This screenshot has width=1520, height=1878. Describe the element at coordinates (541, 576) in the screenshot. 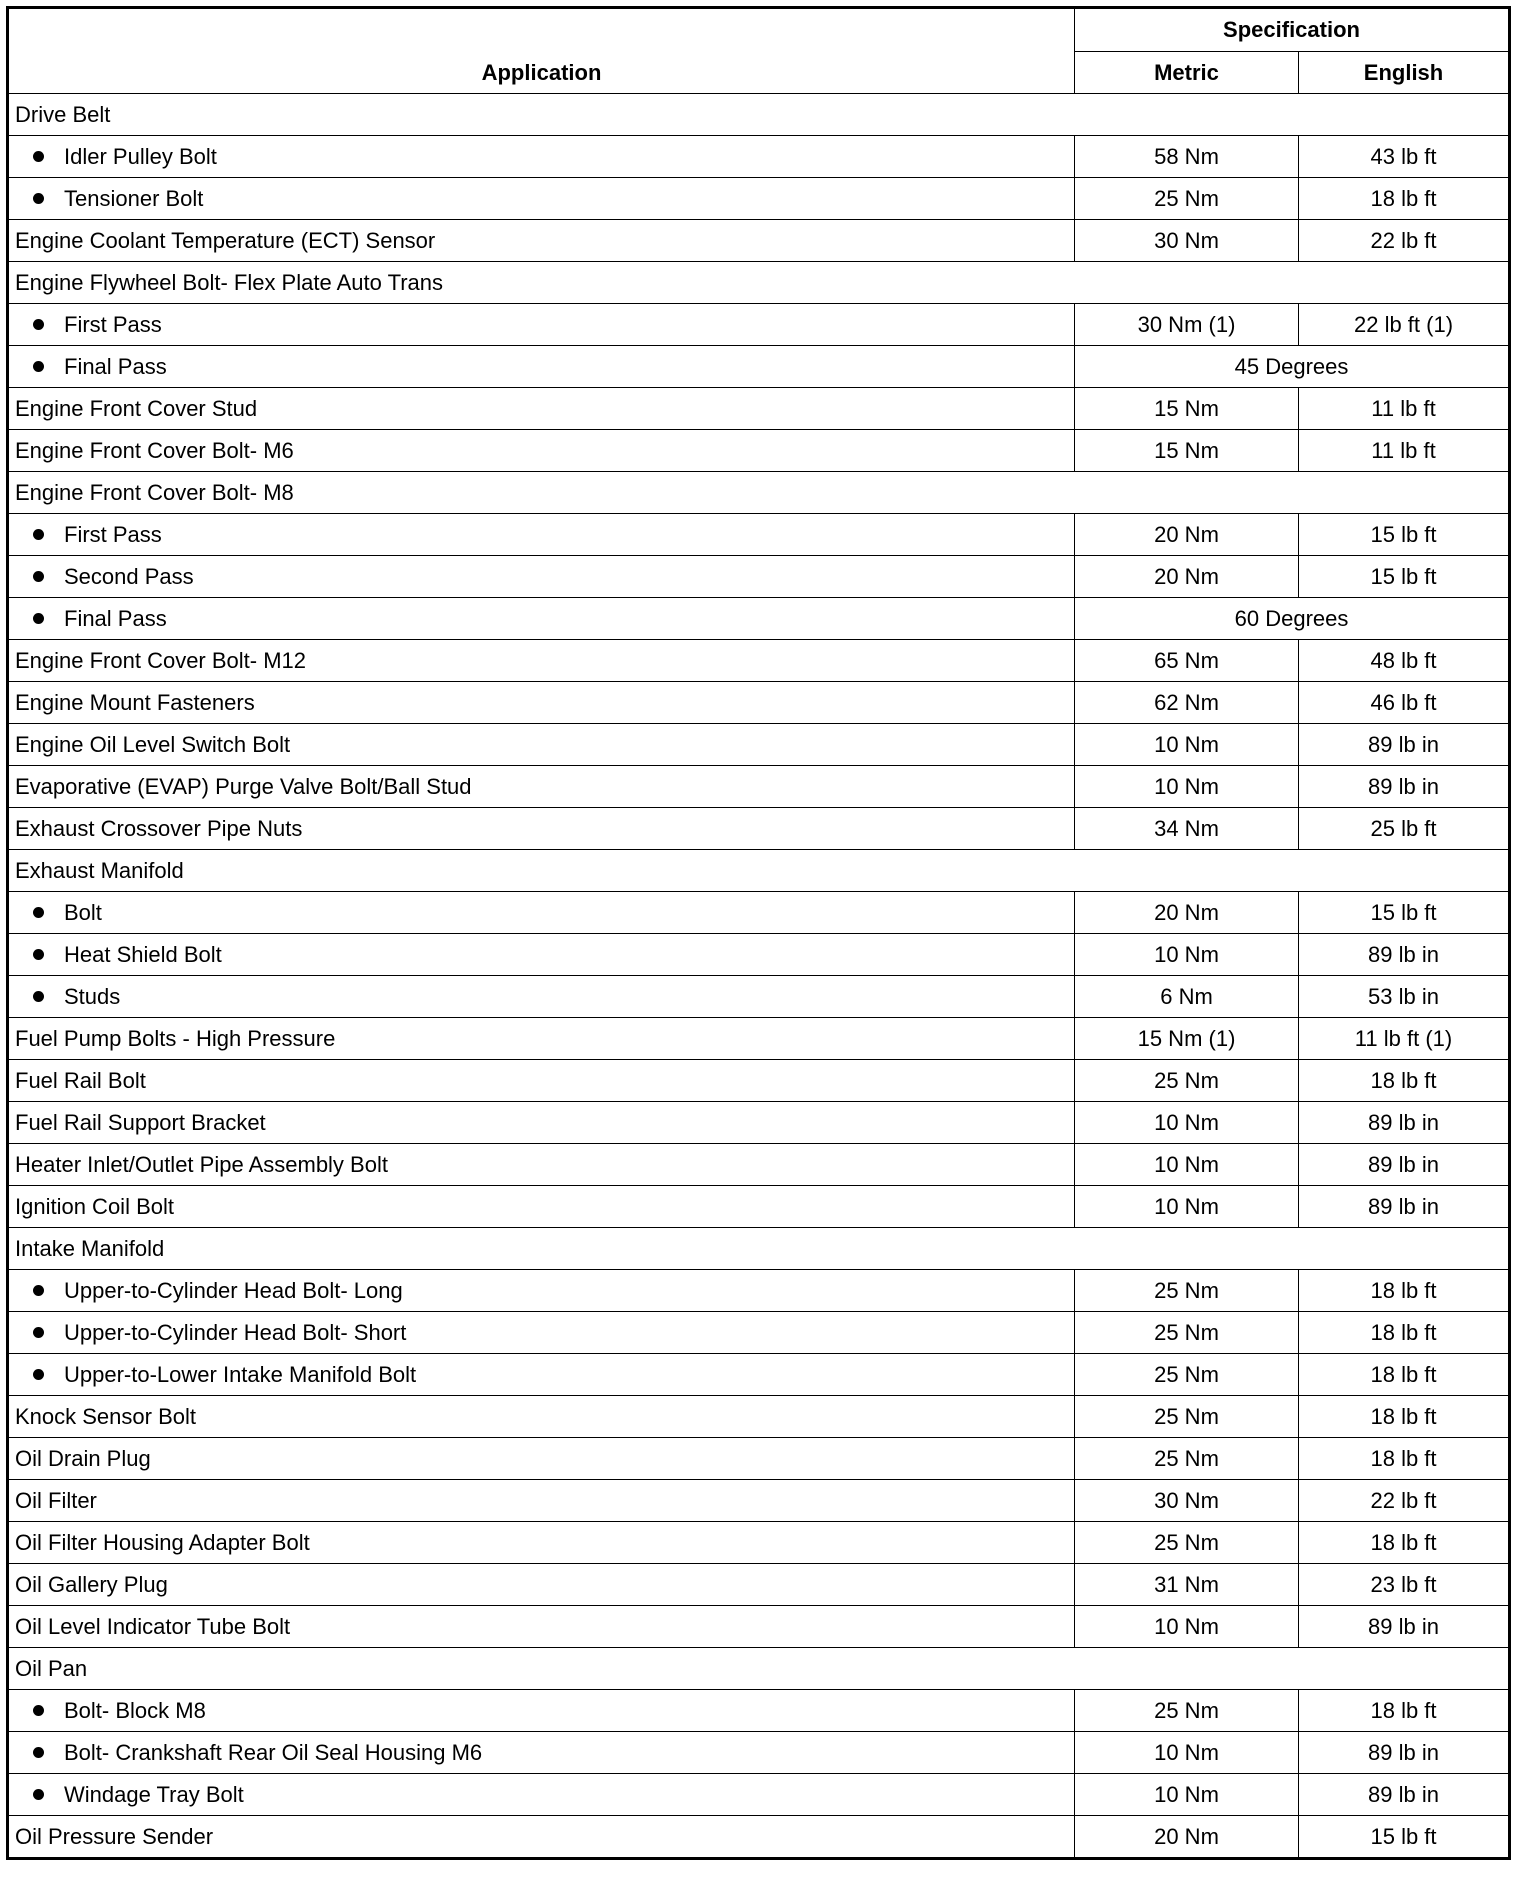

I see `application-cell: Second Pass` at that location.